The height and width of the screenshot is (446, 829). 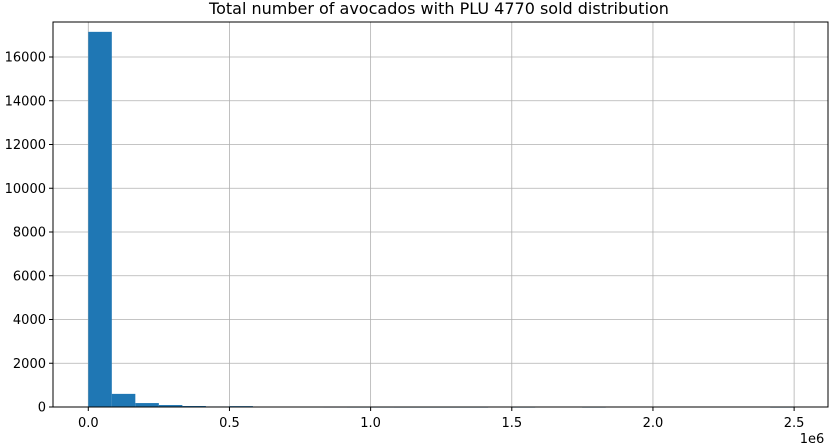 I want to click on y-tick-label: 6000, so click(x=29, y=276).